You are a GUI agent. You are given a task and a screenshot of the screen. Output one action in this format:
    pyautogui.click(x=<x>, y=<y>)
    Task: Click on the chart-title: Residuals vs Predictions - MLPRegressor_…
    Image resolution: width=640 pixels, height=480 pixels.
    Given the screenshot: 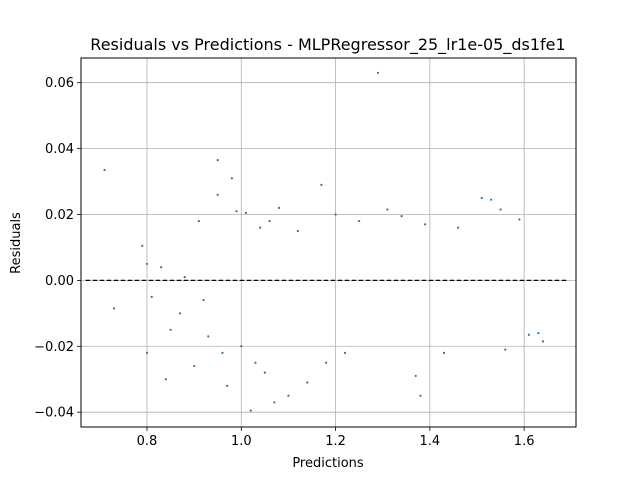 What is the action you would take?
    pyautogui.click(x=327, y=45)
    